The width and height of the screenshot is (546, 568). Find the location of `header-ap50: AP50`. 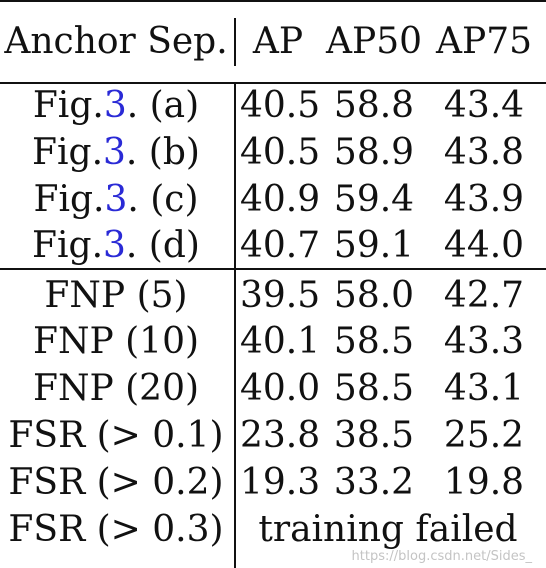

header-ap50: AP50 is located at coordinates (374, 41).